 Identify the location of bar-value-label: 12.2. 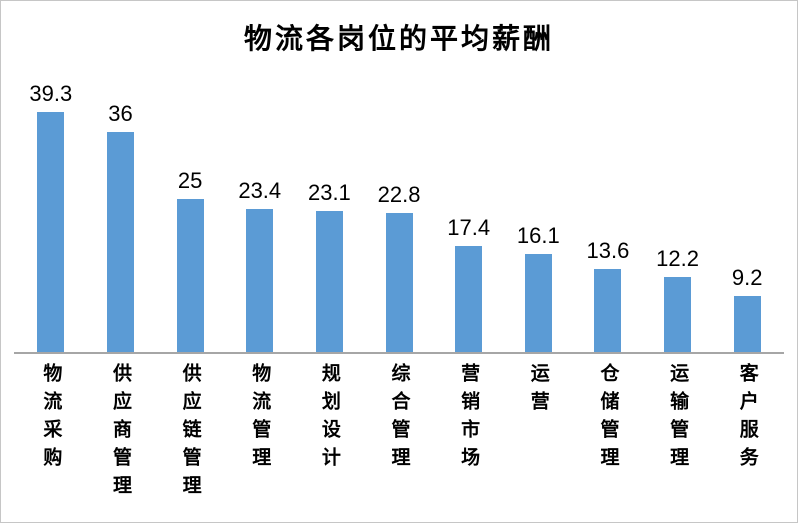
(677, 258).